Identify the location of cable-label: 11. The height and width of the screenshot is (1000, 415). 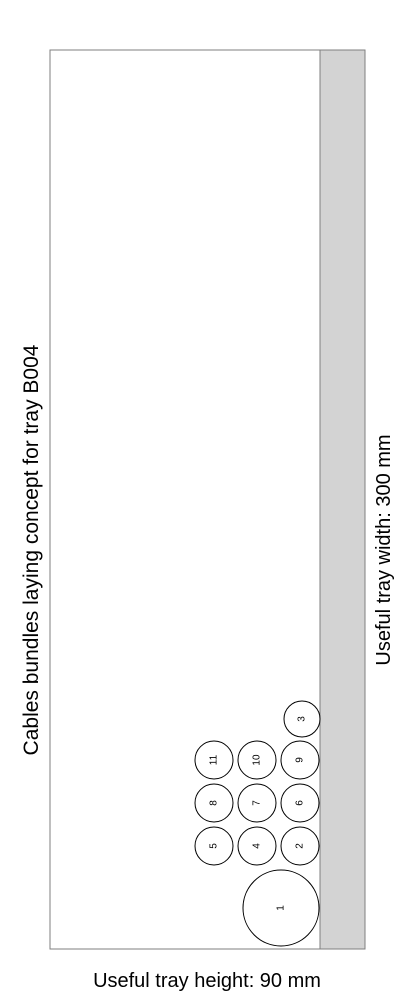
(214, 759).